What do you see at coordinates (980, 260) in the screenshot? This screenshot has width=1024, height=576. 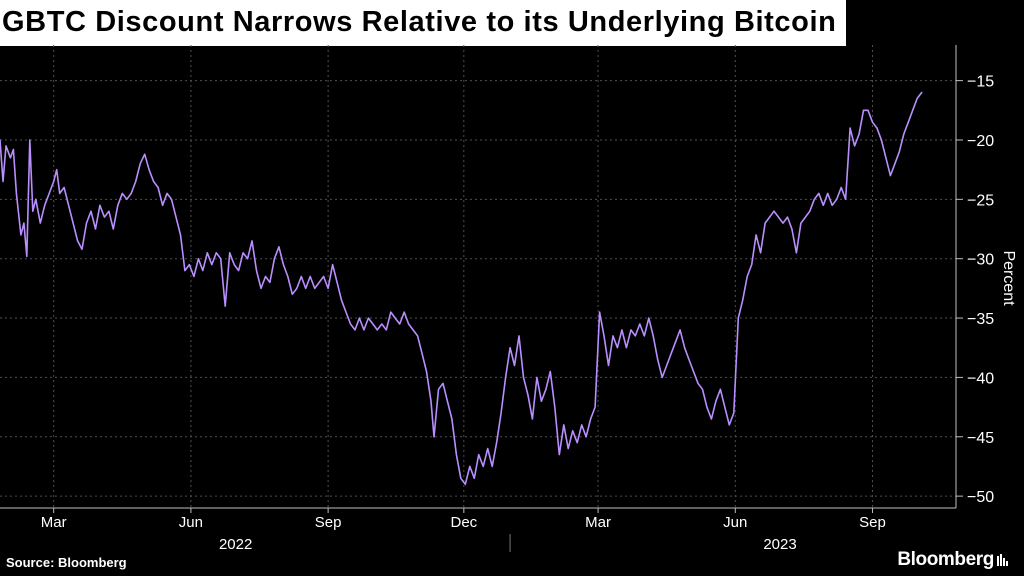 I see `y-tick-label: −30` at bounding box center [980, 260].